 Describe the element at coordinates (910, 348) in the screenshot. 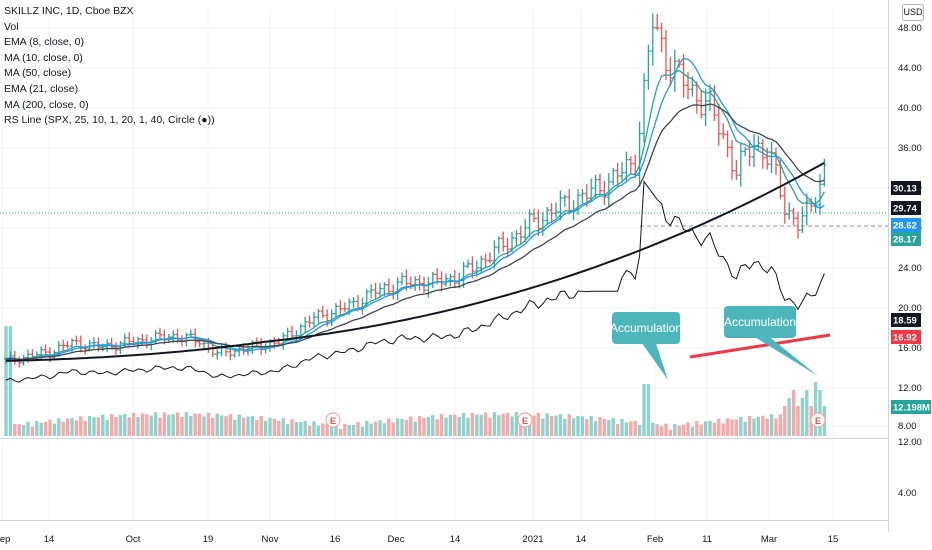

I see `price-tick-label: 16.00` at that location.